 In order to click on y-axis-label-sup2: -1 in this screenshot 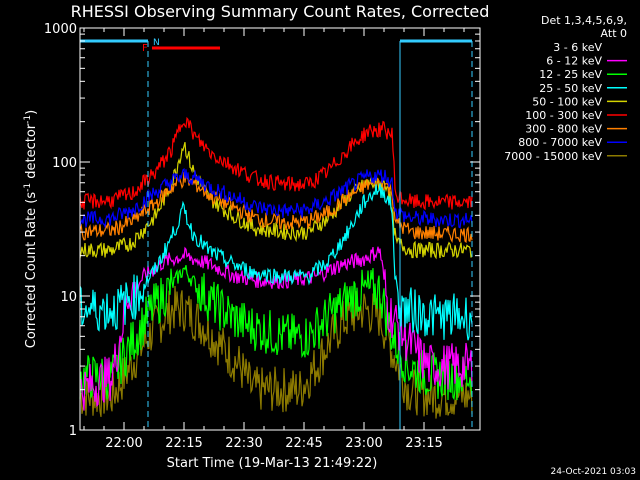, I will do `click(28, 119)`.